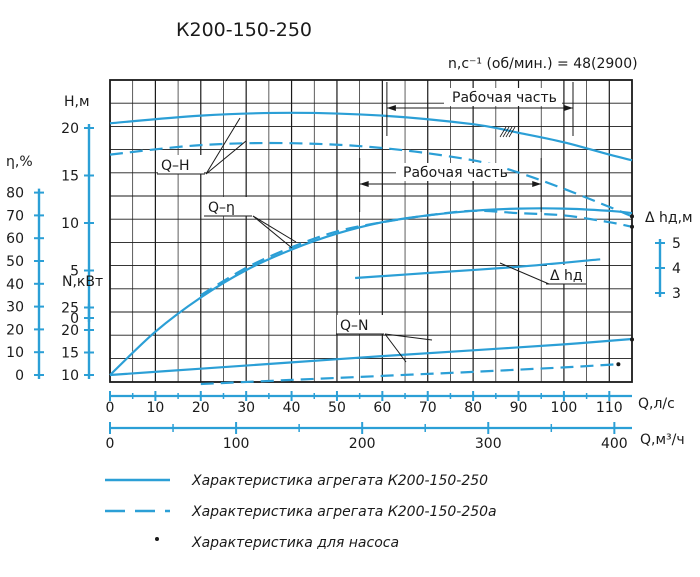 The height and width of the screenshot is (577, 700). Describe the element at coordinates (175, 166) in the screenshot. I see `label-QH: Q–H` at that location.